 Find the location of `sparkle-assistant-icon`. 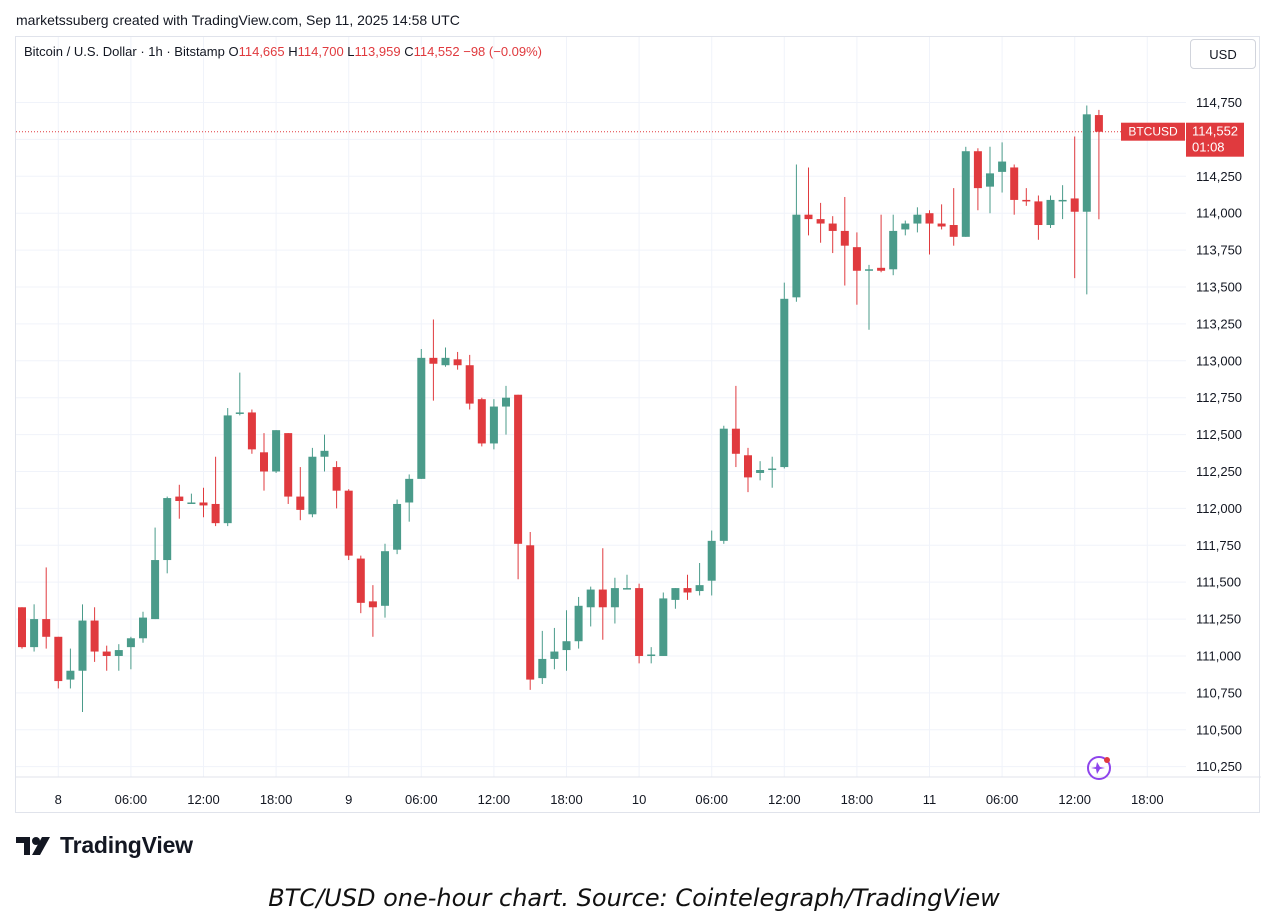

sparkle-assistant-icon is located at coordinates (1099, 768).